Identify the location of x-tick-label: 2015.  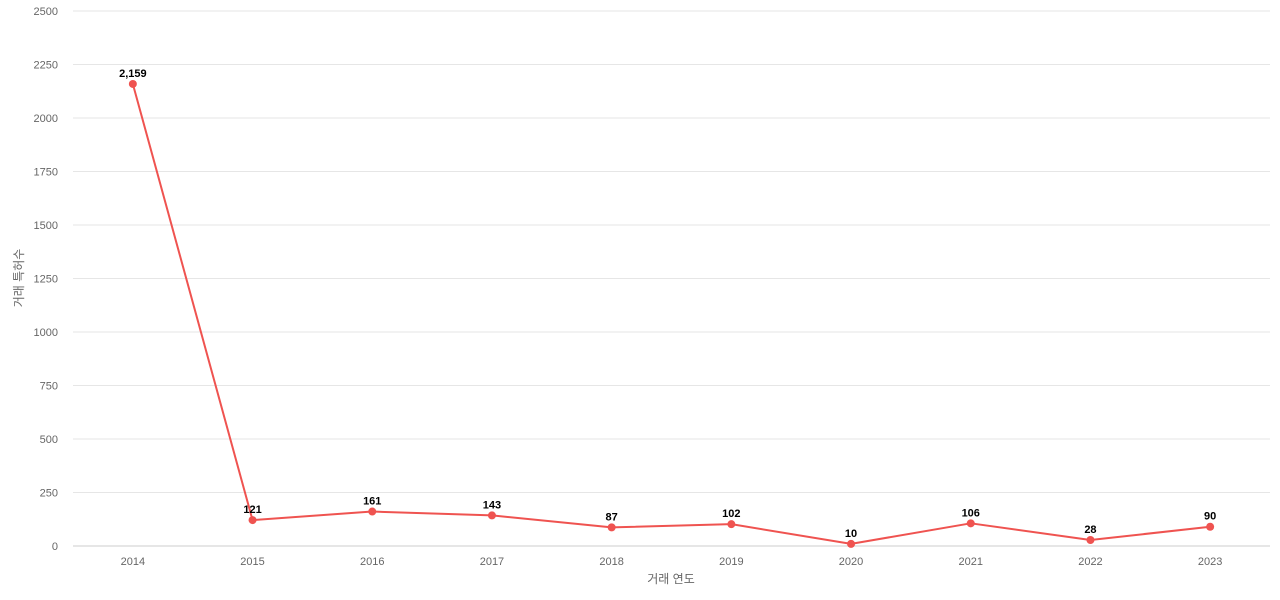
(252, 562).